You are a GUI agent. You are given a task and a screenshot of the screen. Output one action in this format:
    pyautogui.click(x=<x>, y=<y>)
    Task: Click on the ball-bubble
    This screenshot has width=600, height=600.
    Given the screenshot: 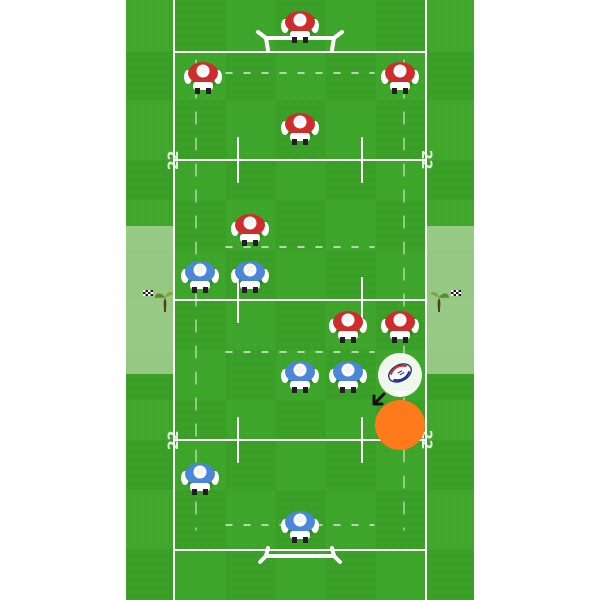 What is the action you would take?
    pyautogui.click(x=400, y=375)
    